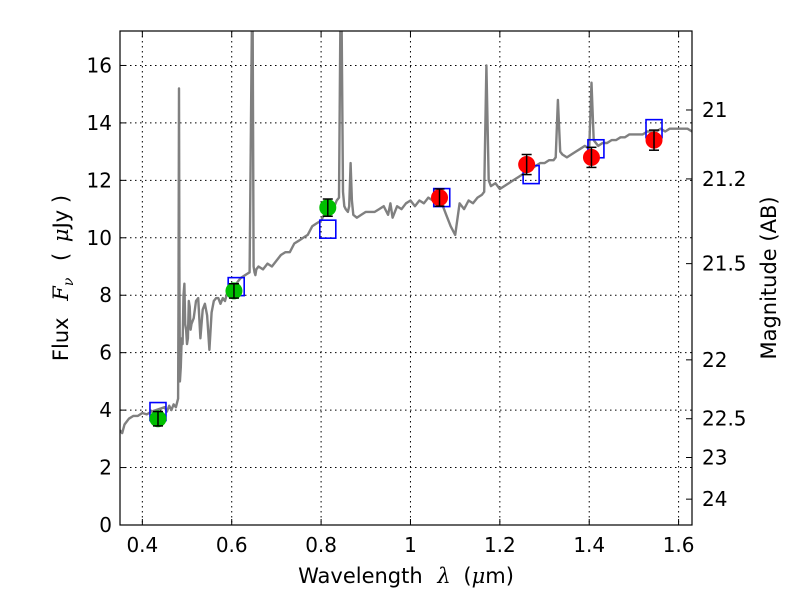  What do you see at coordinates (406, 576) in the screenshot?
I see `x-axis-label: Wavelength λ (μm)` at bounding box center [406, 576].